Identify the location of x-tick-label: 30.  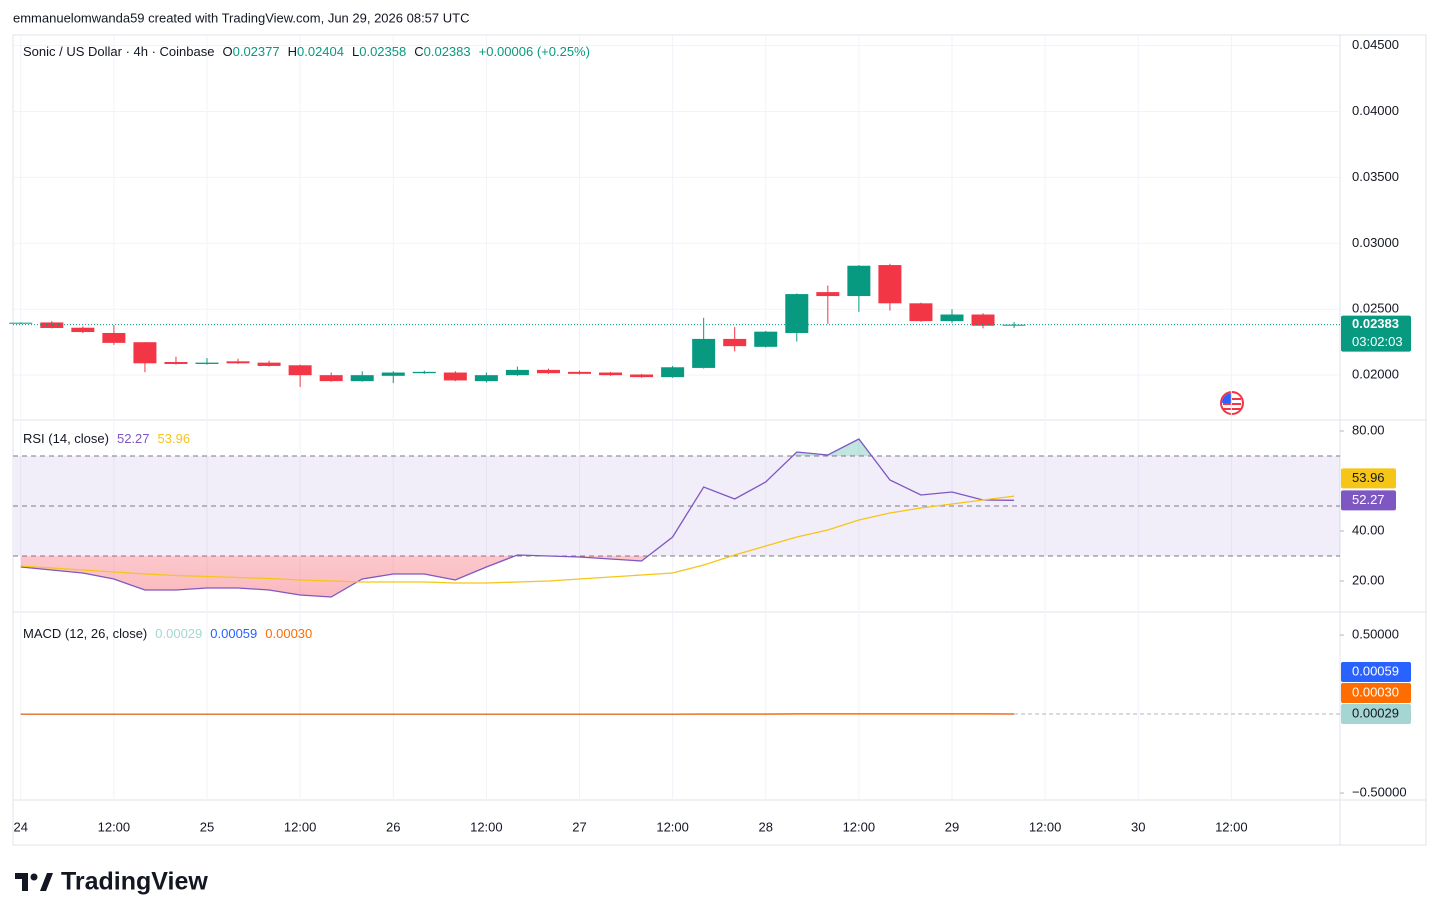
(1138, 826).